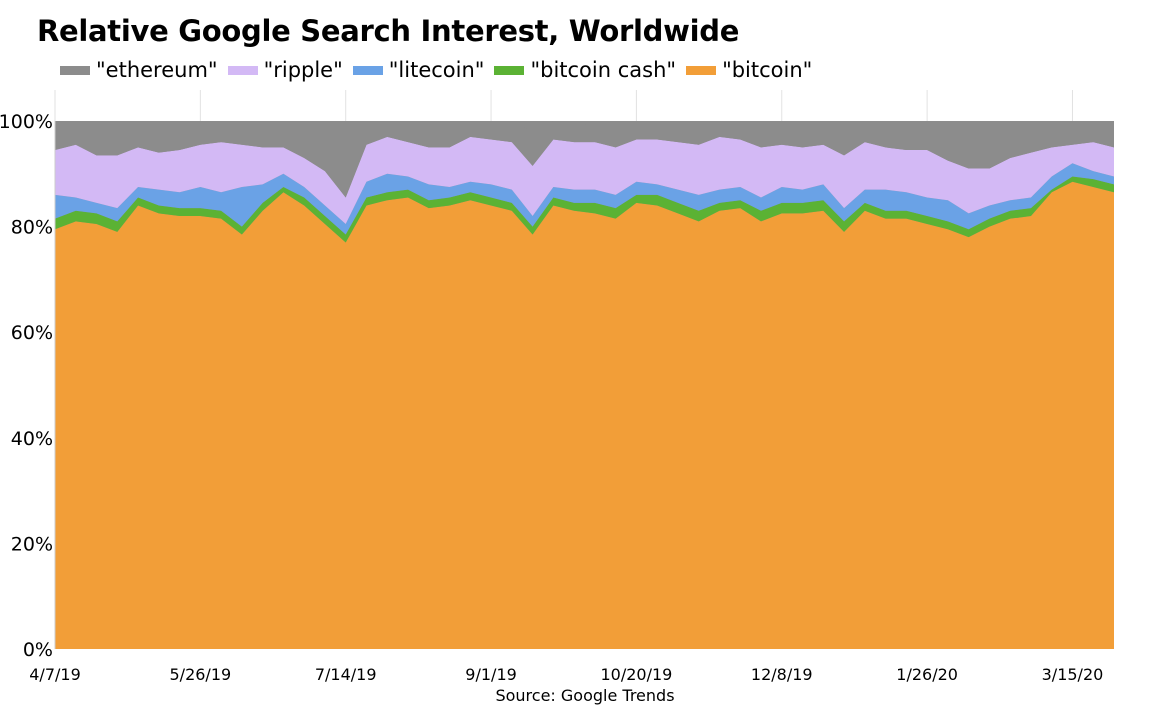  Describe the element at coordinates (491, 674) in the screenshot. I see `x-tick-label: 9/1/19` at that location.